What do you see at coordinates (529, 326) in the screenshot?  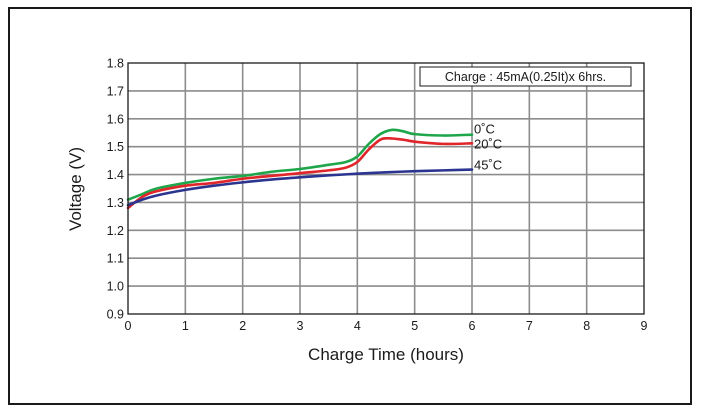 I see `x-tick-label: 7` at bounding box center [529, 326].